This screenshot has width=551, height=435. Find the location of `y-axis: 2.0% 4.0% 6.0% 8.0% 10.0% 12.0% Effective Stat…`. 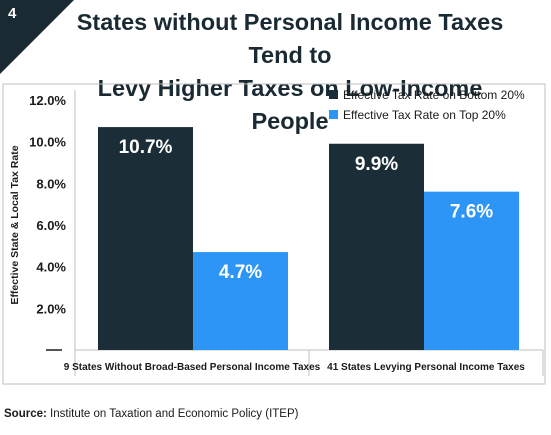

y-axis: 2.0% 4.0% 6.0% 8.0% 10.0% 12.0% Effective Stat… is located at coordinates (37, 222).